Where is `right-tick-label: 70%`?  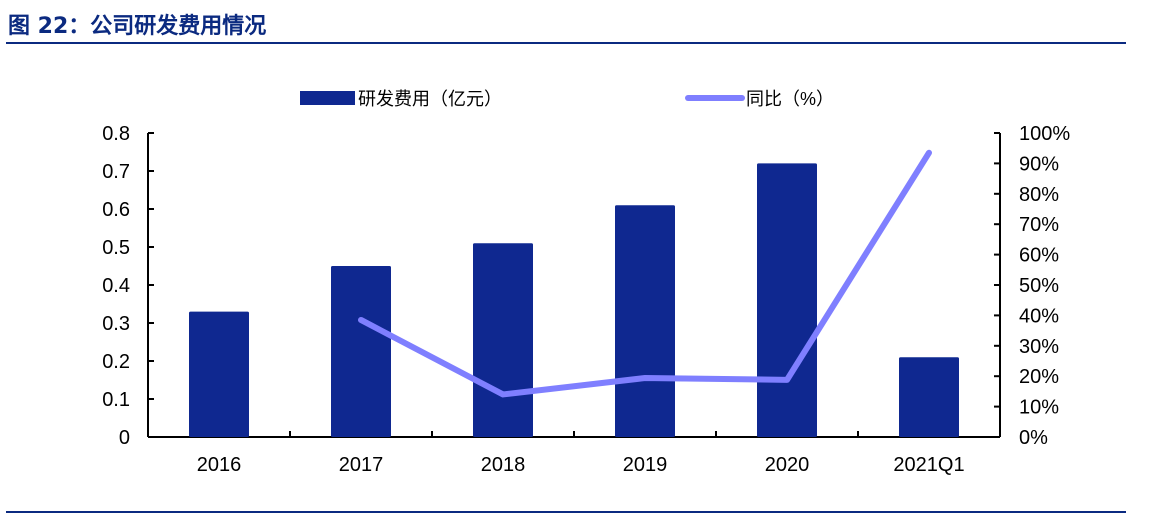 right-tick-label: 70% is located at coordinates (1039, 225).